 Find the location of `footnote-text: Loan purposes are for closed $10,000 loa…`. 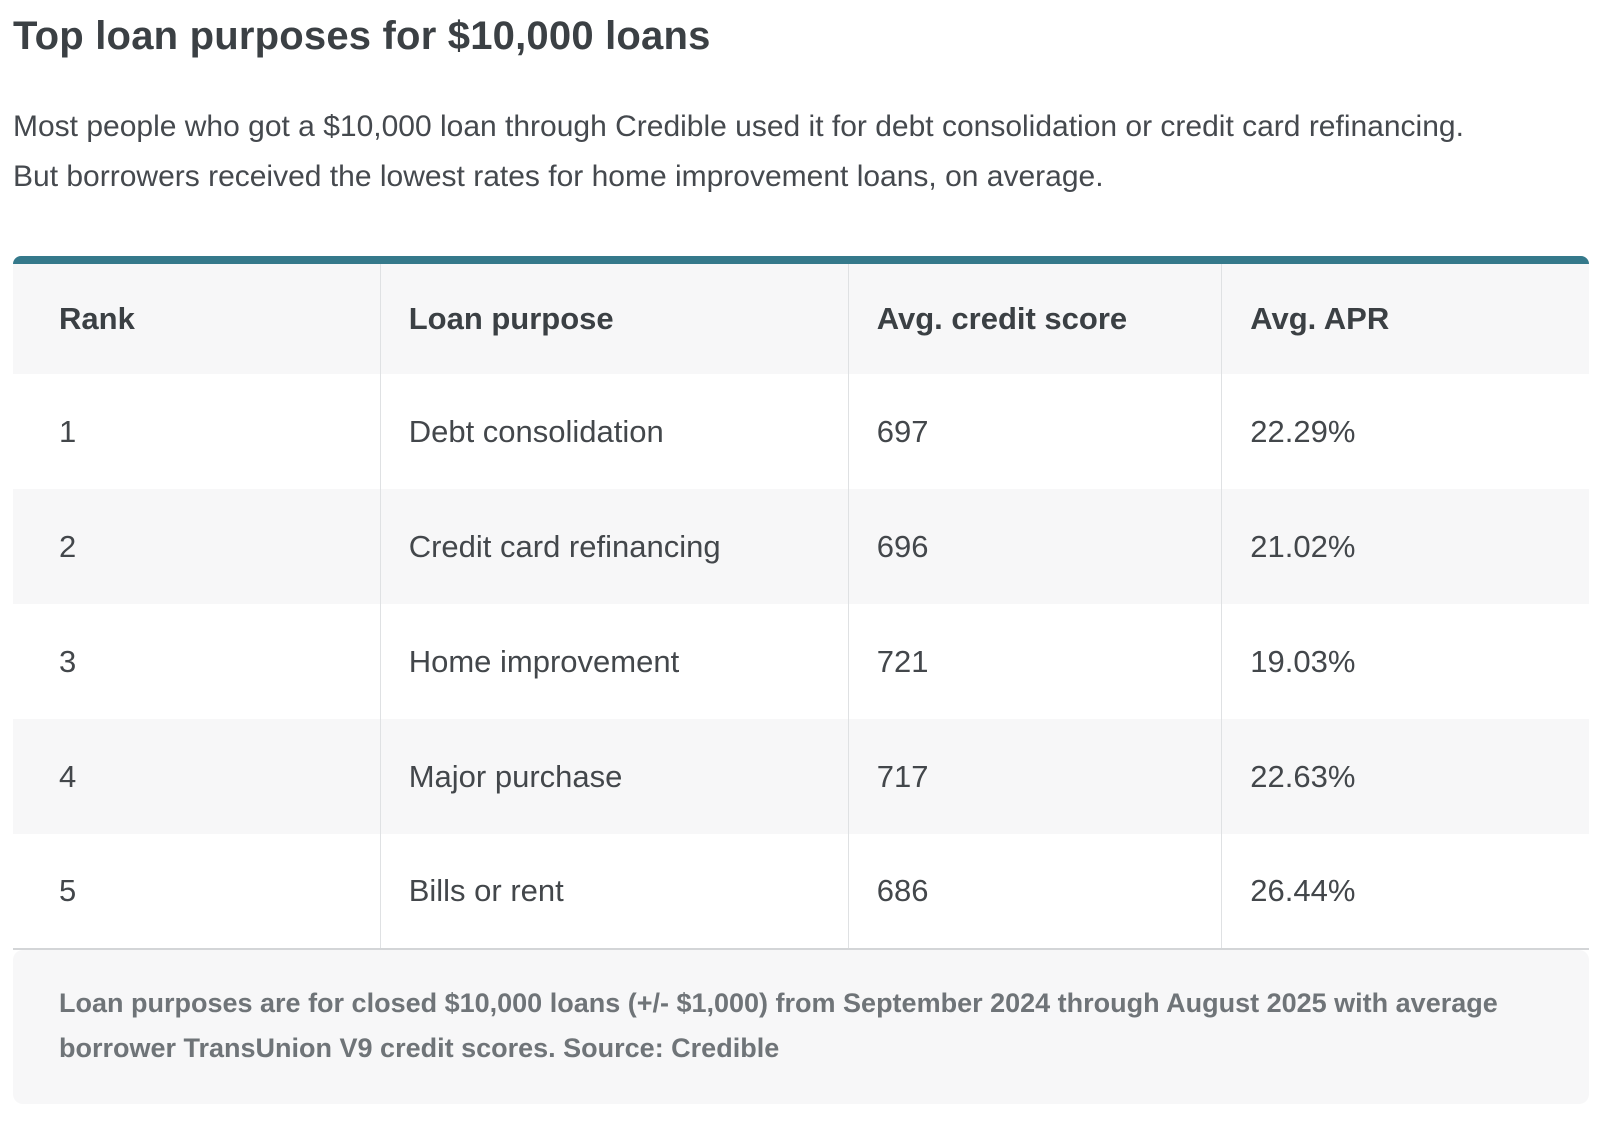

footnote-text: Loan purposes are for closed $10,000 loa… is located at coordinates (778, 1025).